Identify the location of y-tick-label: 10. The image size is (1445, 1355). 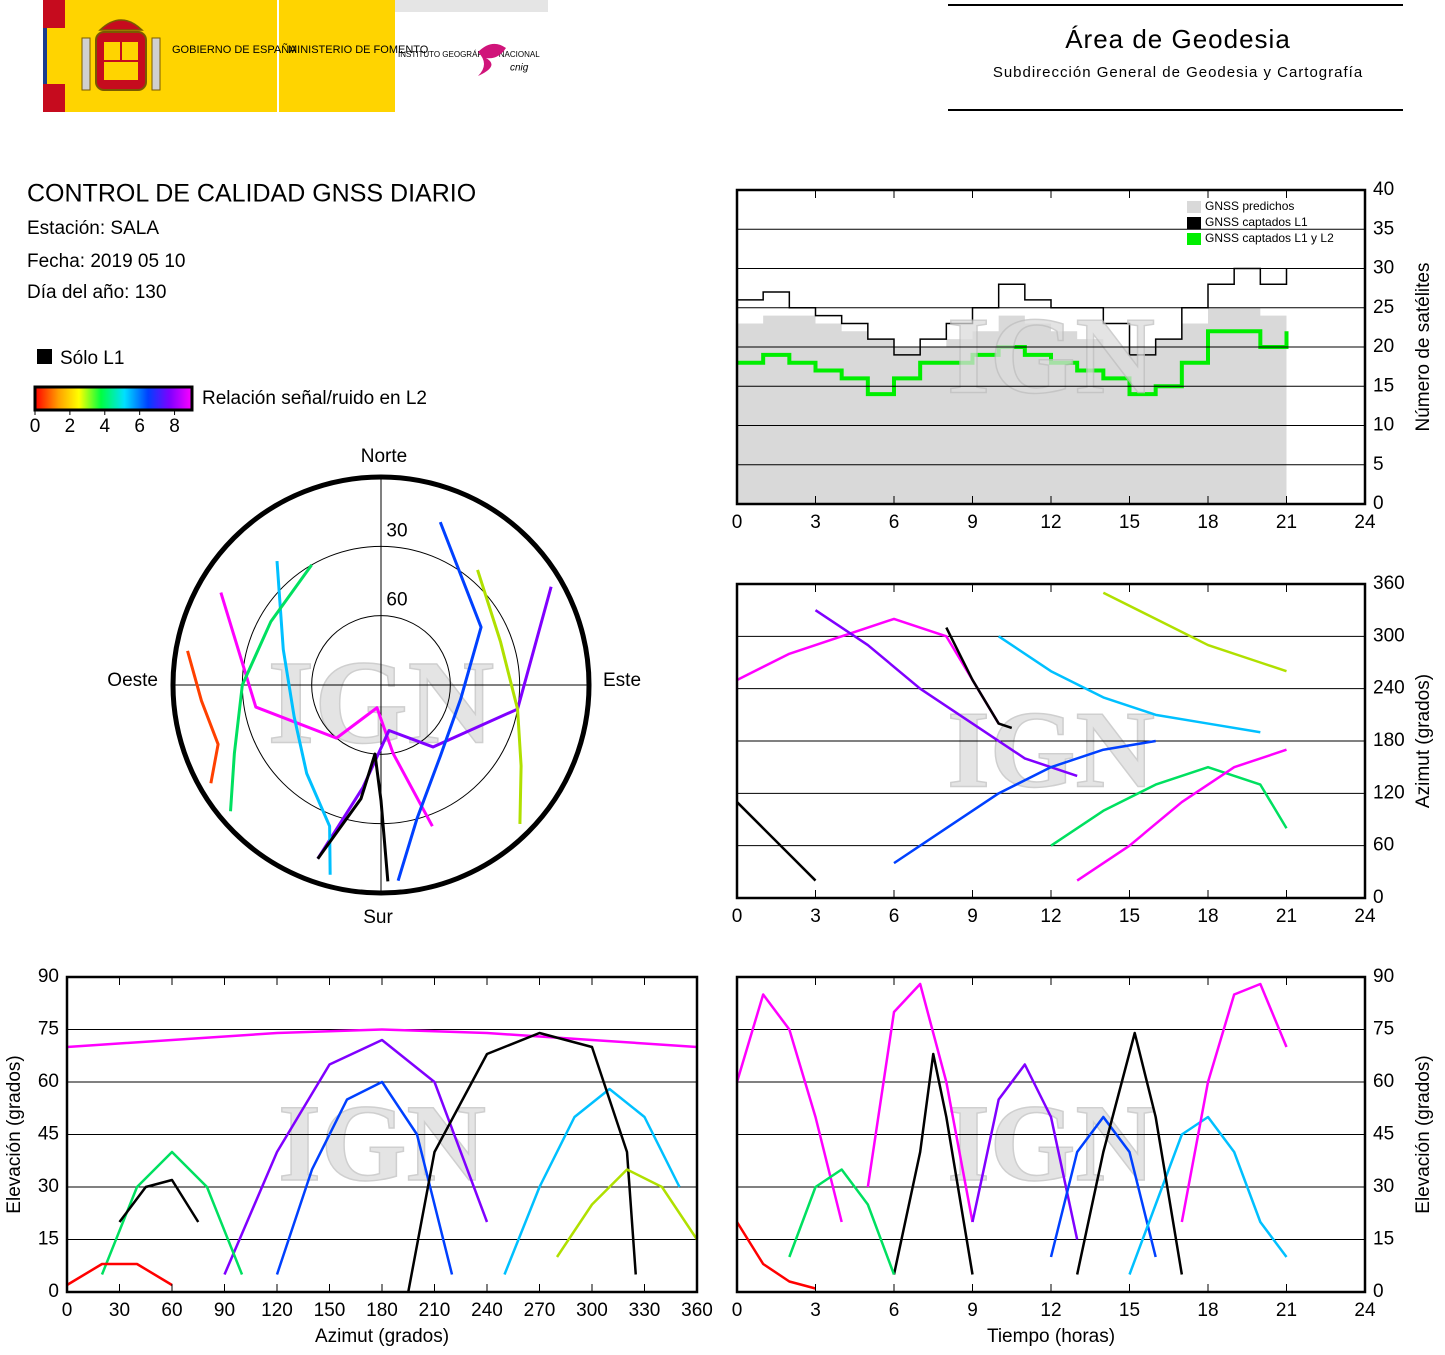
(1383, 425).